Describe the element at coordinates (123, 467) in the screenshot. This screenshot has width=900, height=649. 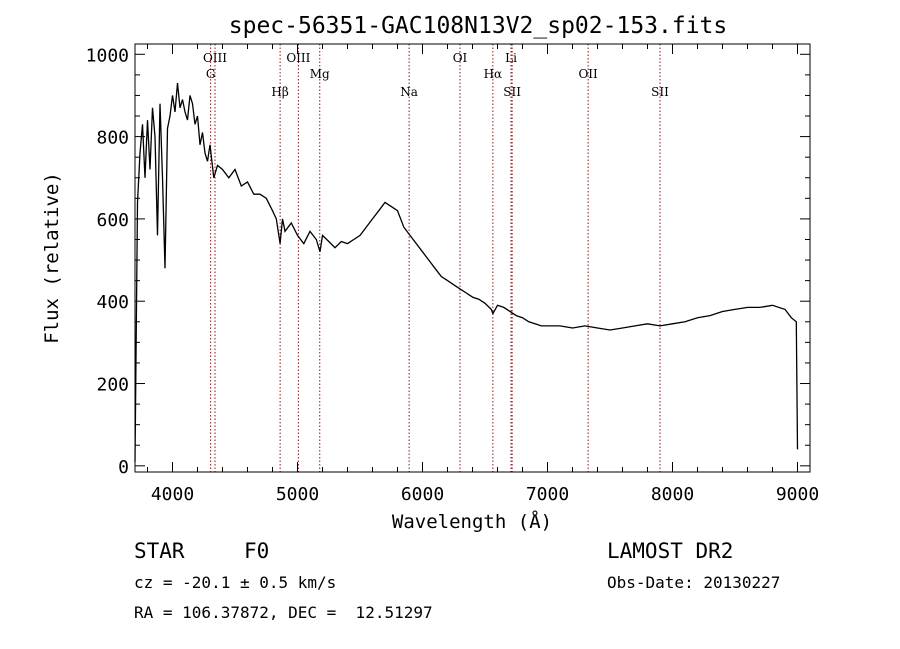
I see `y-tick-label: 0` at that location.